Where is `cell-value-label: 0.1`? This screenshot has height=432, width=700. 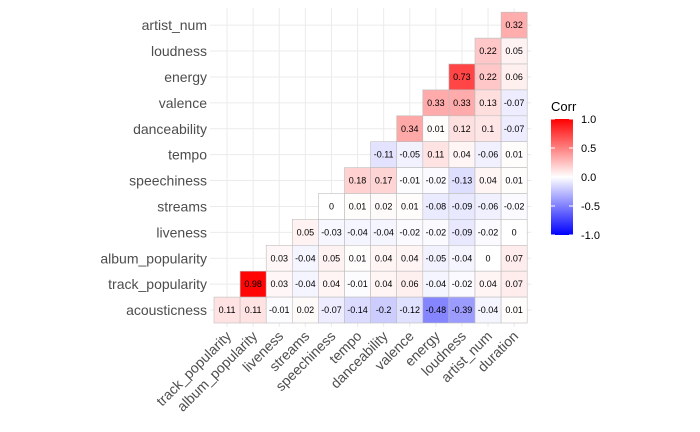 cell-value-label: 0.1 is located at coordinates (488, 129).